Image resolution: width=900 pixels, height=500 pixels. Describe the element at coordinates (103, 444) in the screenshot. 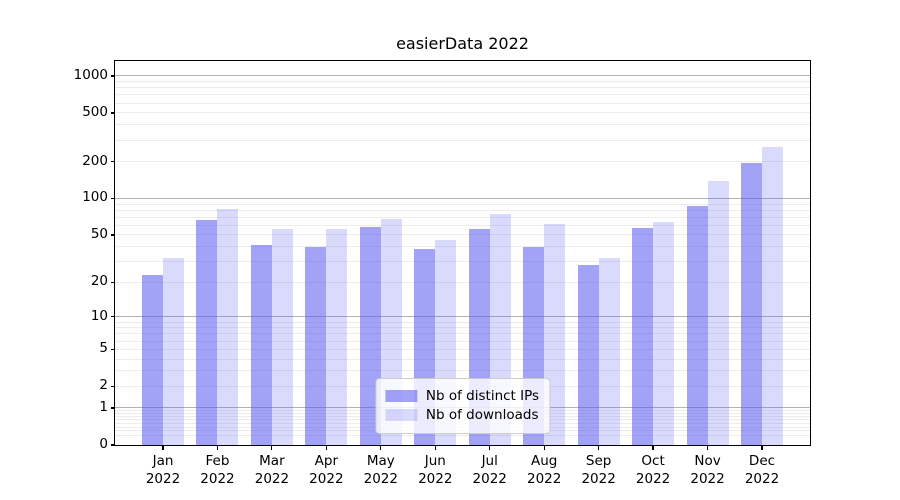

I see `y-tick-label: 0` at that location.